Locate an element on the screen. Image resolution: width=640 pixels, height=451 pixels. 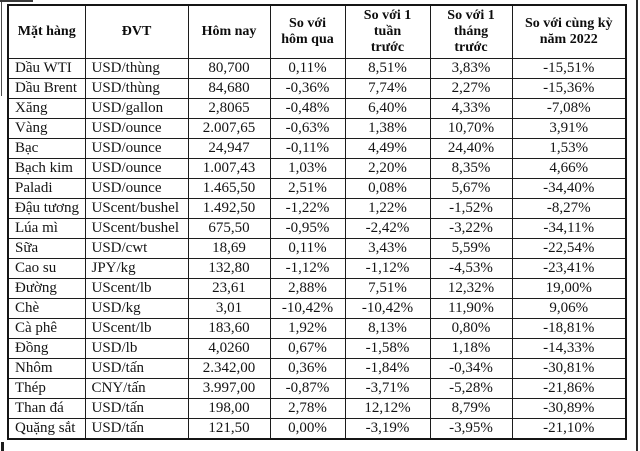
change-vs-2022: 4,66% is located at coordinates (569, 168).